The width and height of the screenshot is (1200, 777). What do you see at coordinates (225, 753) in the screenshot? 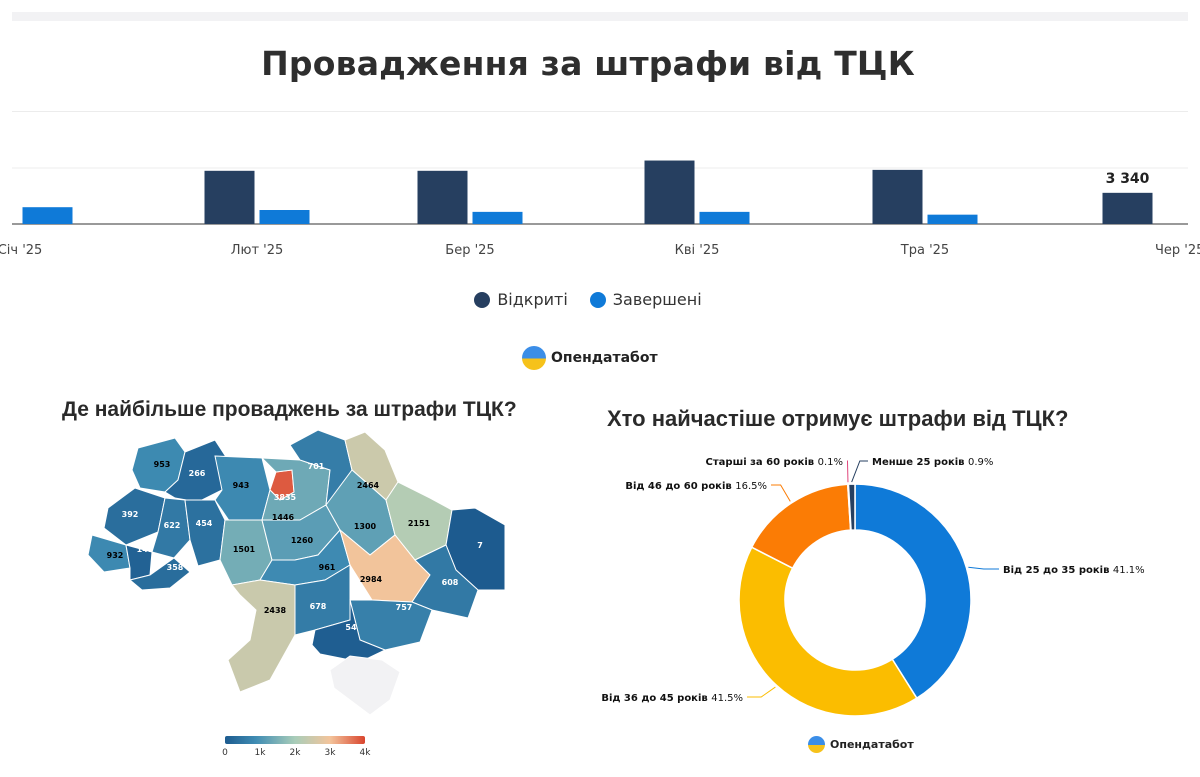
I see `scale-tick-0: 0` at bounding box center [225, 753].